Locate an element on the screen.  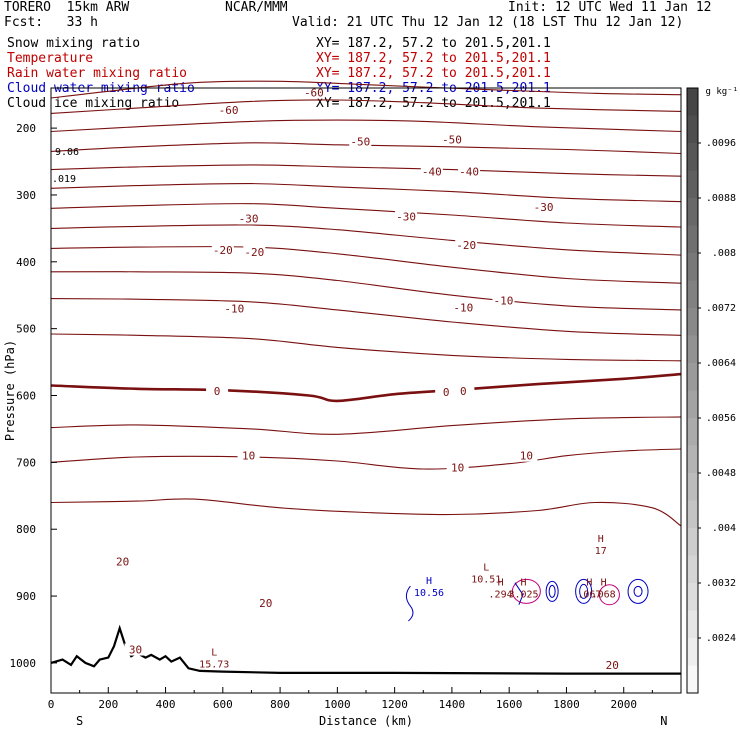
x-tick-label: 0 is located at coordinates (51, 704).